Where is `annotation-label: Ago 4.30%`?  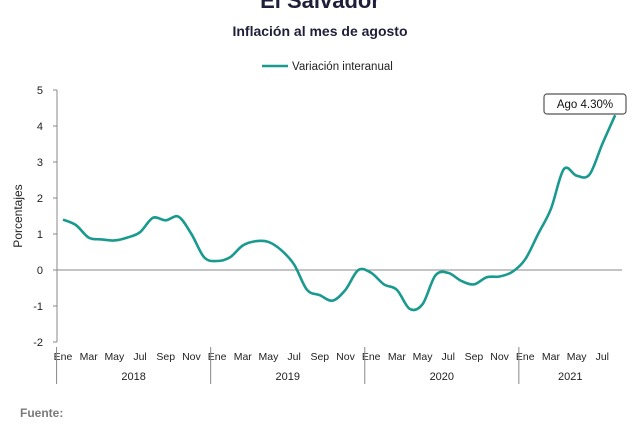
annotation-label: Ago 4.30% is located at coordinates (585, 105).